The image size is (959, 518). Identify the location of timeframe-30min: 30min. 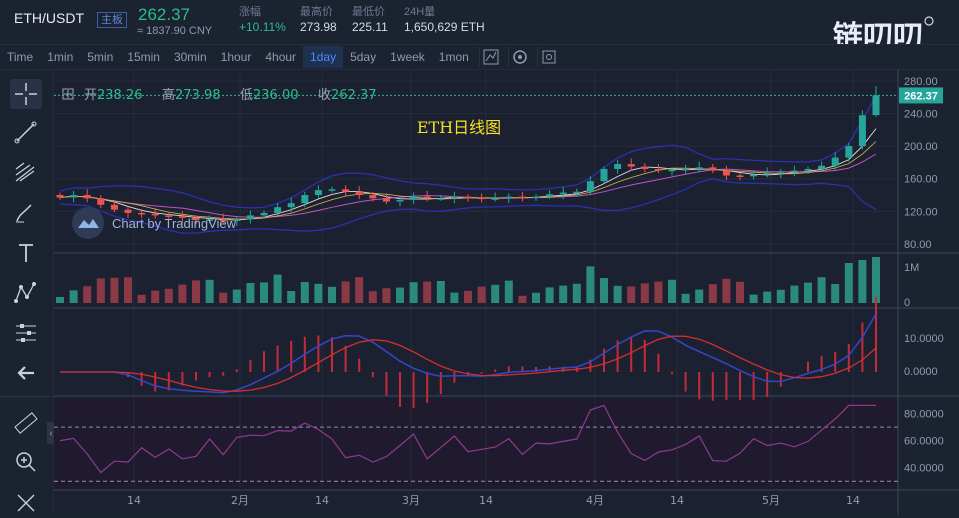
(190, 57).